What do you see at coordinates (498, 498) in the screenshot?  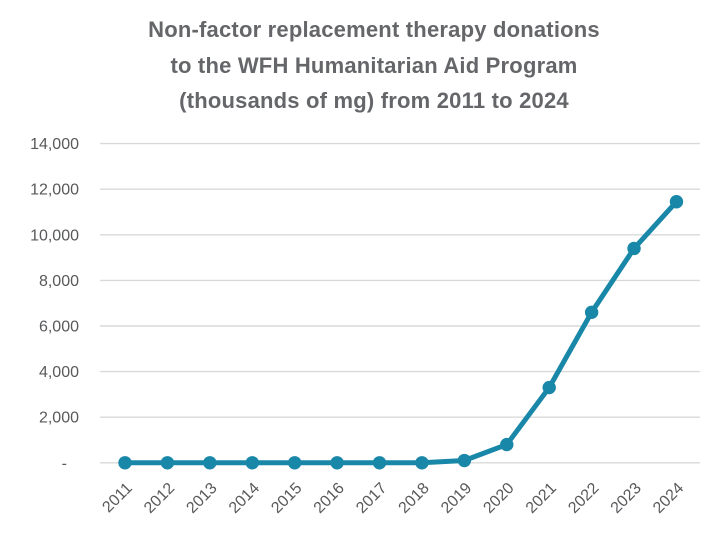 I see `x-axis-tick-label: 2020` at bounding box center [498, 498].